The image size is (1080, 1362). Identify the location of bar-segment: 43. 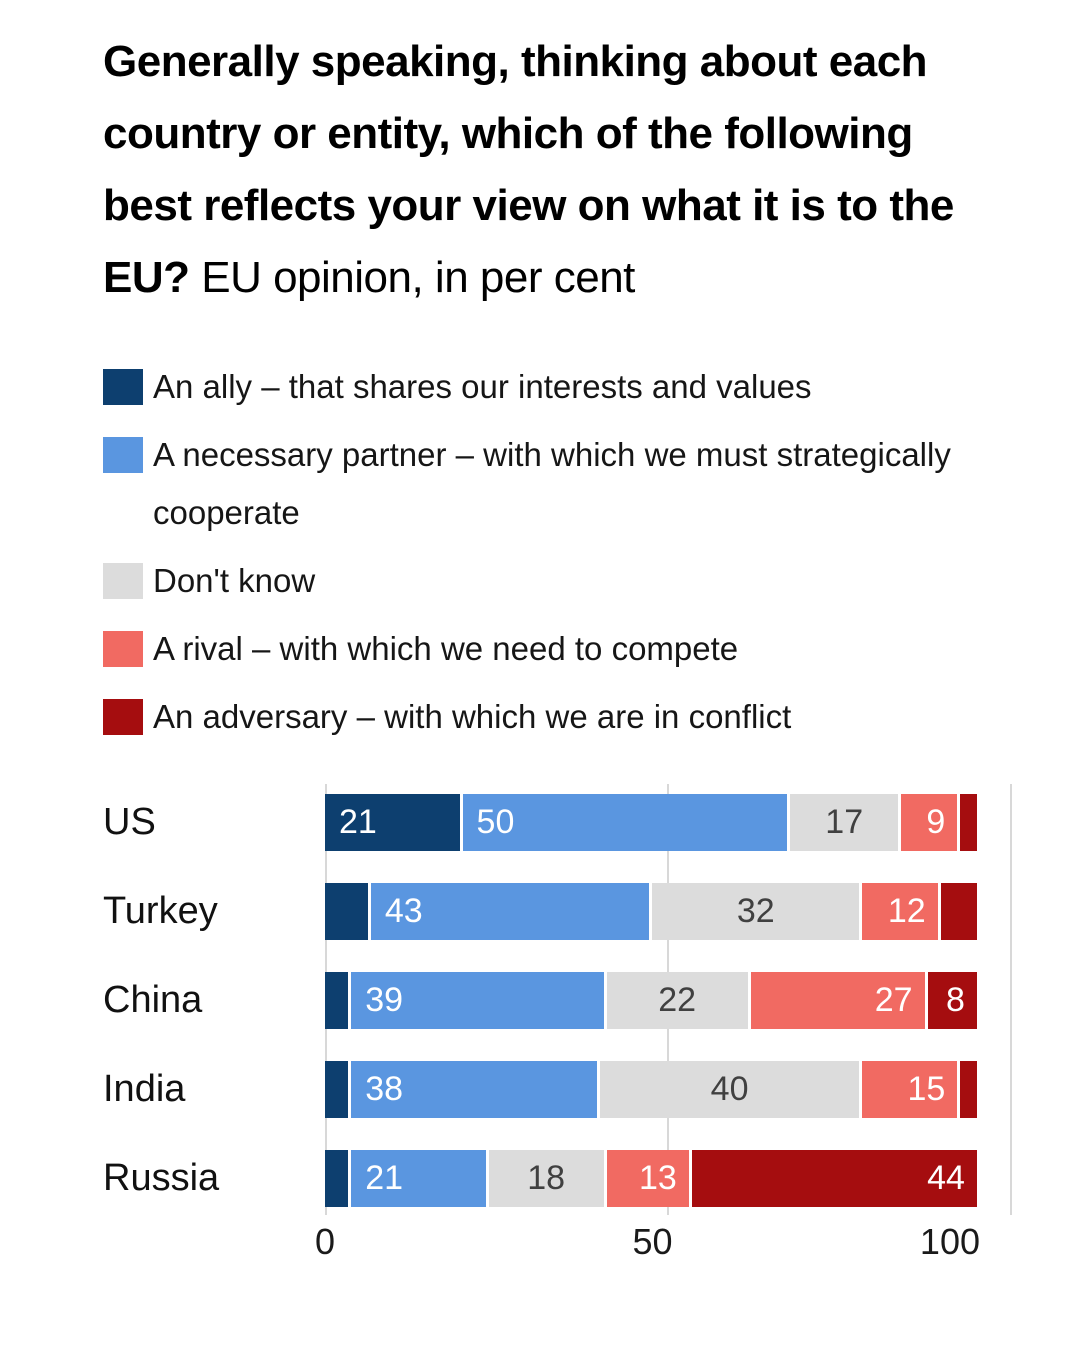
(511, 911).